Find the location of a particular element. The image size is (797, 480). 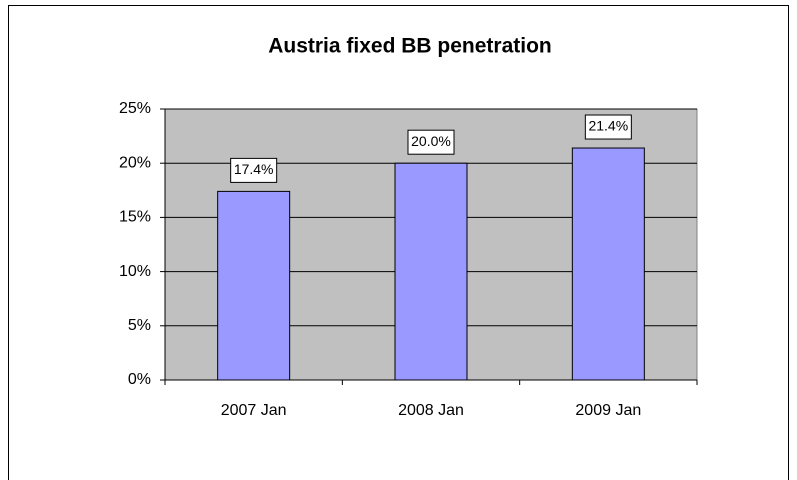

x-tick-label: 2007 Jan is located at coordinates (254, 410).